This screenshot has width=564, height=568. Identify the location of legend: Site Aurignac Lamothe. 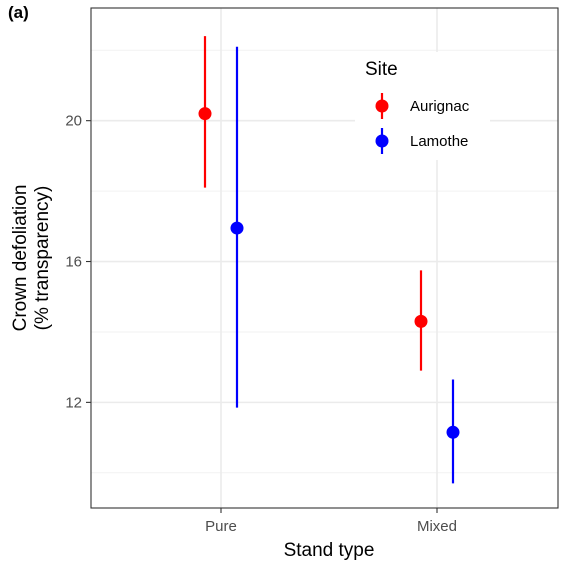
(422, 106).